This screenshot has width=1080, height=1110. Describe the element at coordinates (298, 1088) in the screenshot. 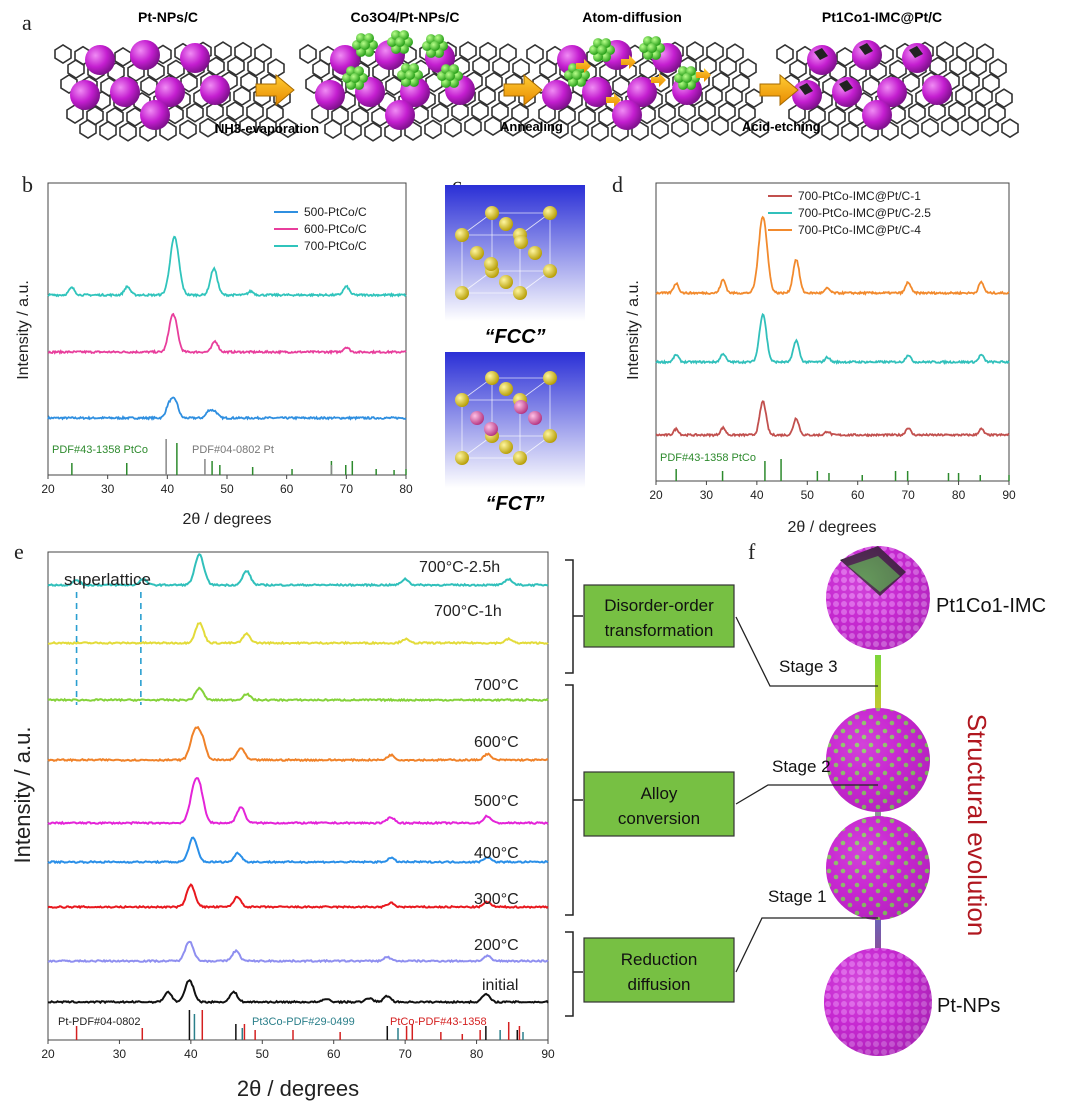

I see `x-axis-label-e: 2θ / degrees` at that location.